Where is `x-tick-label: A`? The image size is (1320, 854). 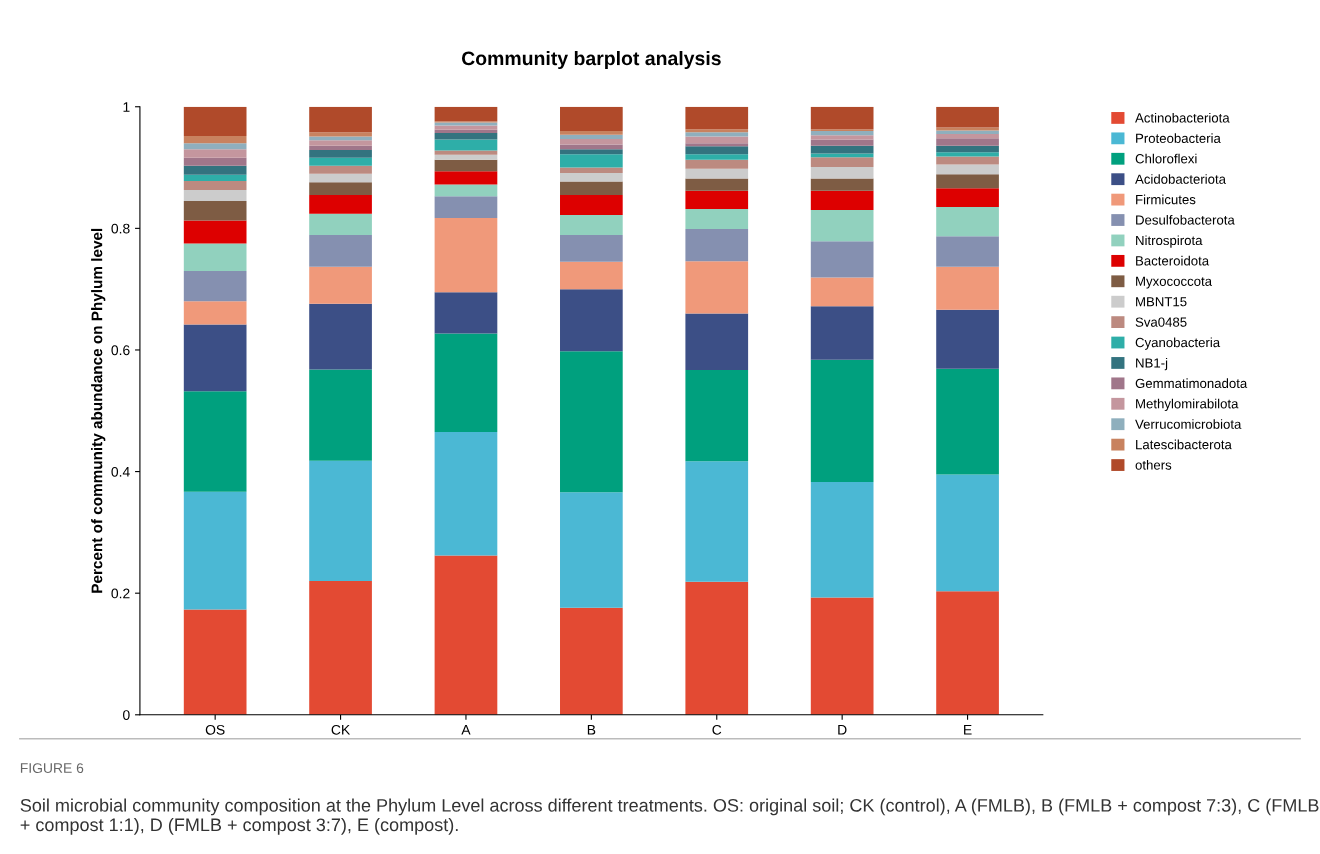 x-tick-label: A is located at coordinates (466, 730).